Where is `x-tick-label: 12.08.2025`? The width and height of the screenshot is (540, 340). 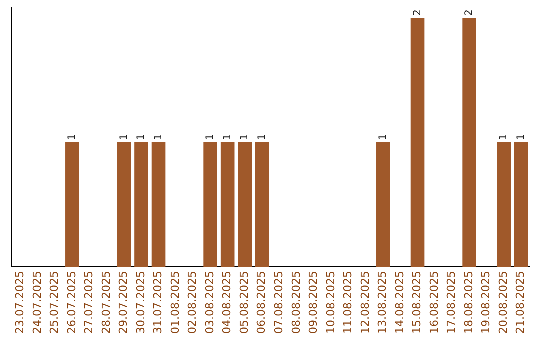
x-tick-label: 12.08.2025 is located at coordinates (365, 302).